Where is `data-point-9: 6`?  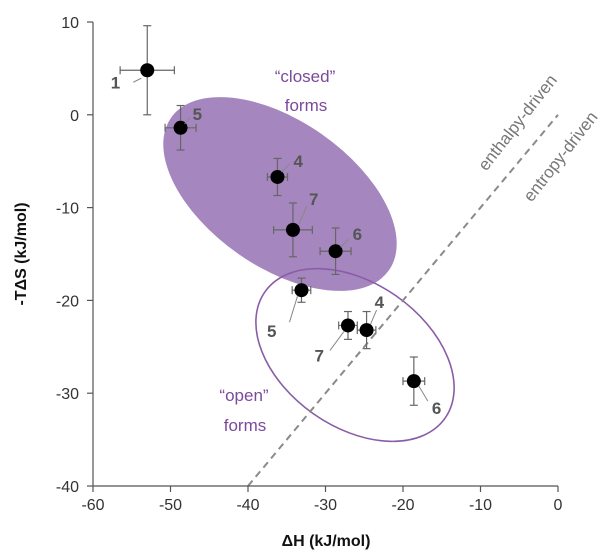
data-point-9: 6 is located at coordinates (421, 387).